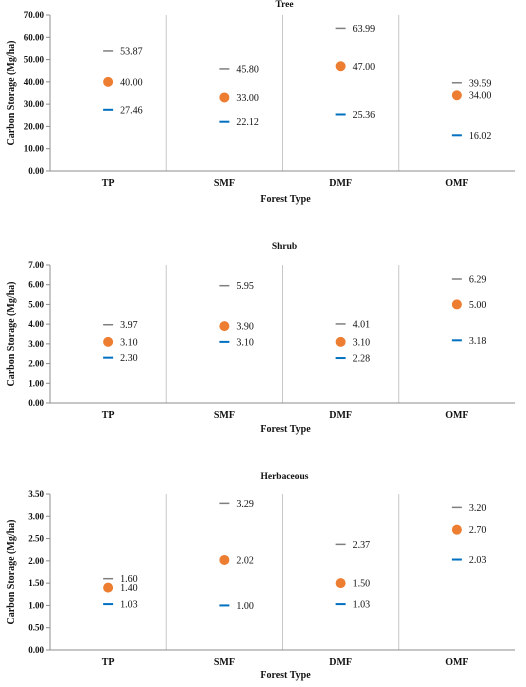 The width and height of the screenshot is (526, 687). Describe the element at coordinates (245, 327) in the screenshot. I see `mean-data-label: 3.90` at that location.